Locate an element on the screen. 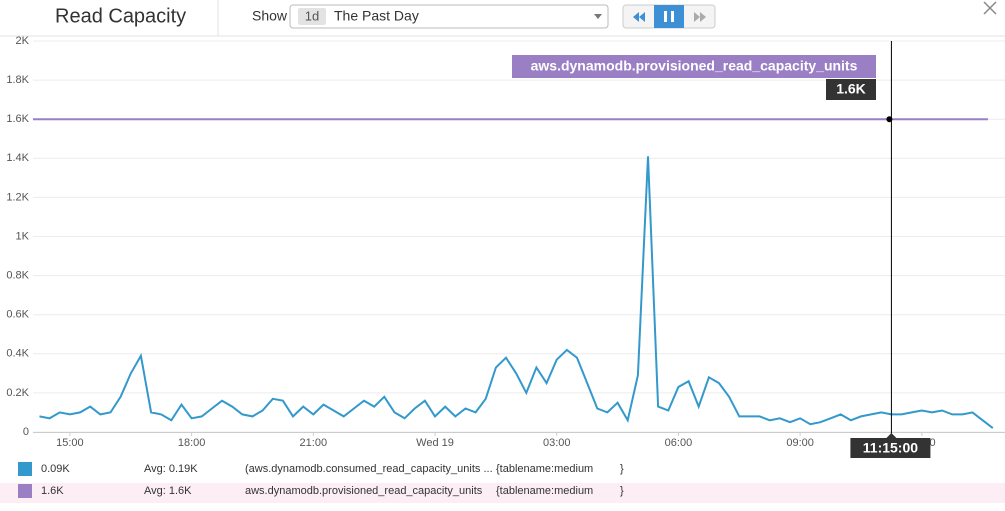 This screenshot has height=511, width=1005. x-tick-label: 06:00 is located at coordinates (679, 443).